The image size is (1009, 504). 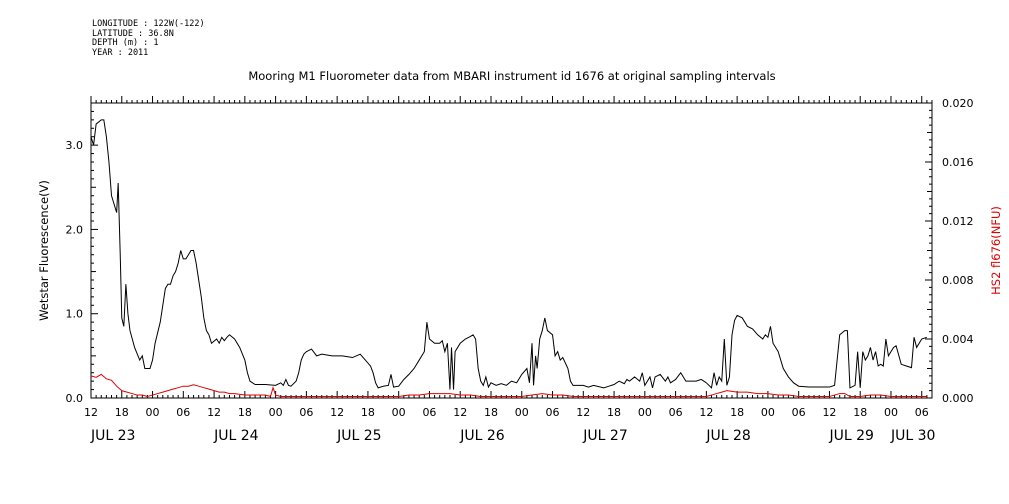 What do you see at coordinates (236, 436) in the screenshot?
I see `x-day-label: JUL 24` at bounding box center [236, 436].